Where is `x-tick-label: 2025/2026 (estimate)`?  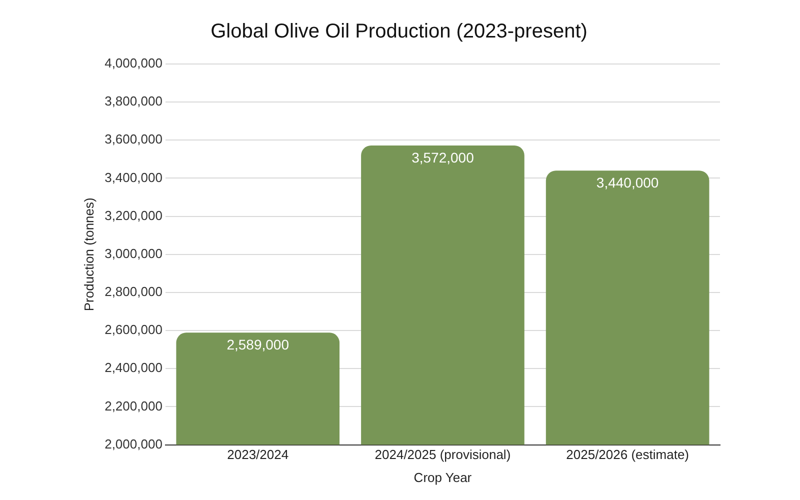
x-tick-label: 2025/2026 (estimate) is located at coordinates (627, 454).